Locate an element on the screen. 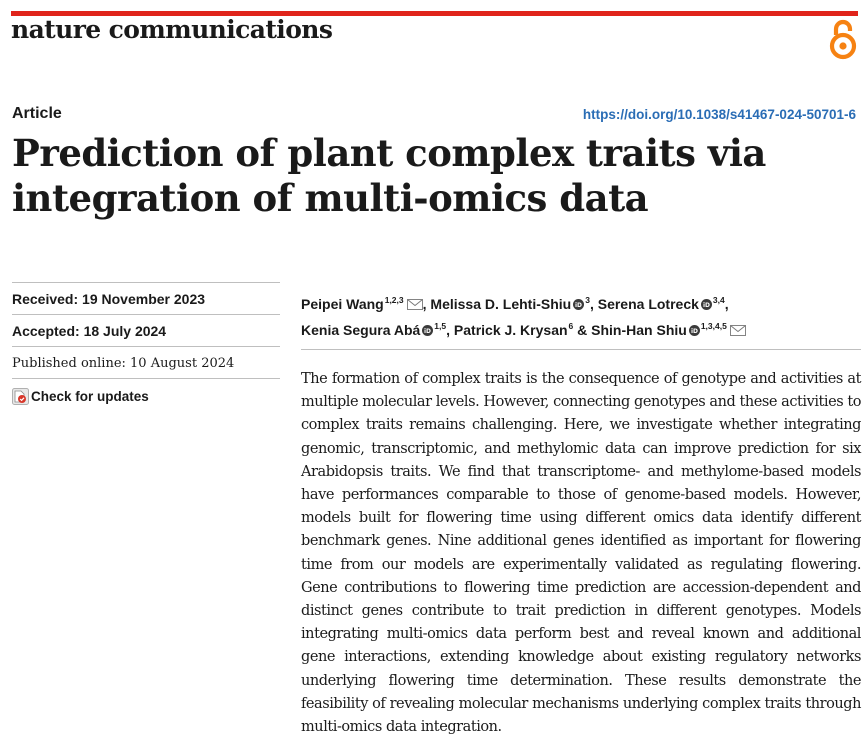  author-name: Shin-Han Shiu is located at coordinates (639, 330).